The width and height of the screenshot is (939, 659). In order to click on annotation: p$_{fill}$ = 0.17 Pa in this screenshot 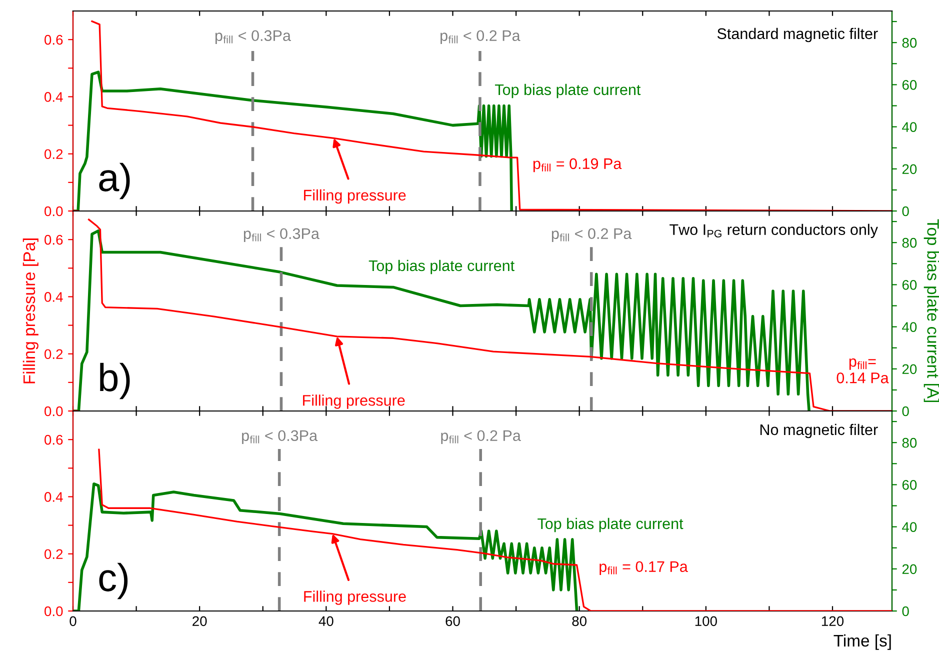, I will do `click(644, 568)`.